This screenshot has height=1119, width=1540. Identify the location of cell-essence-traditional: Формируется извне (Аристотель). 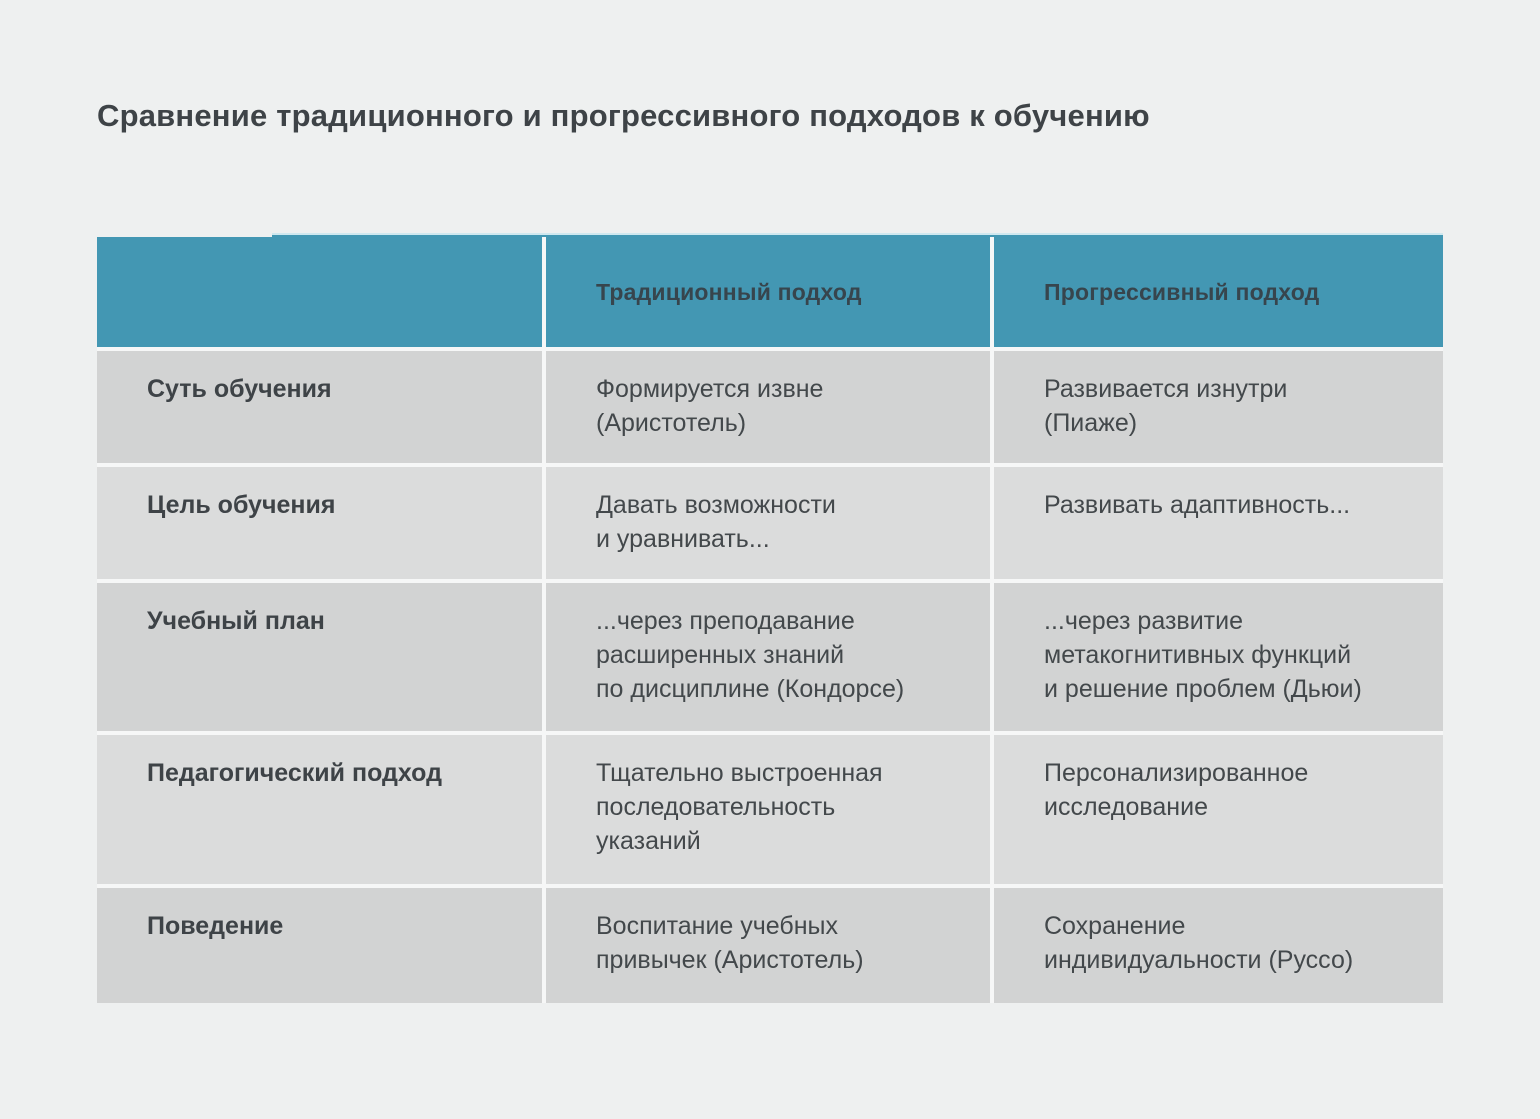
(768, 407).